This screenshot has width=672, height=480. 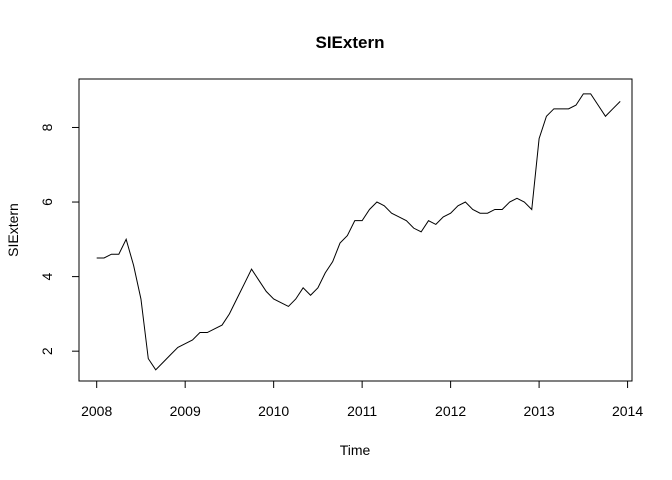 I want to click on y-axis-label: SIExtern, so click(x=13, y=230).